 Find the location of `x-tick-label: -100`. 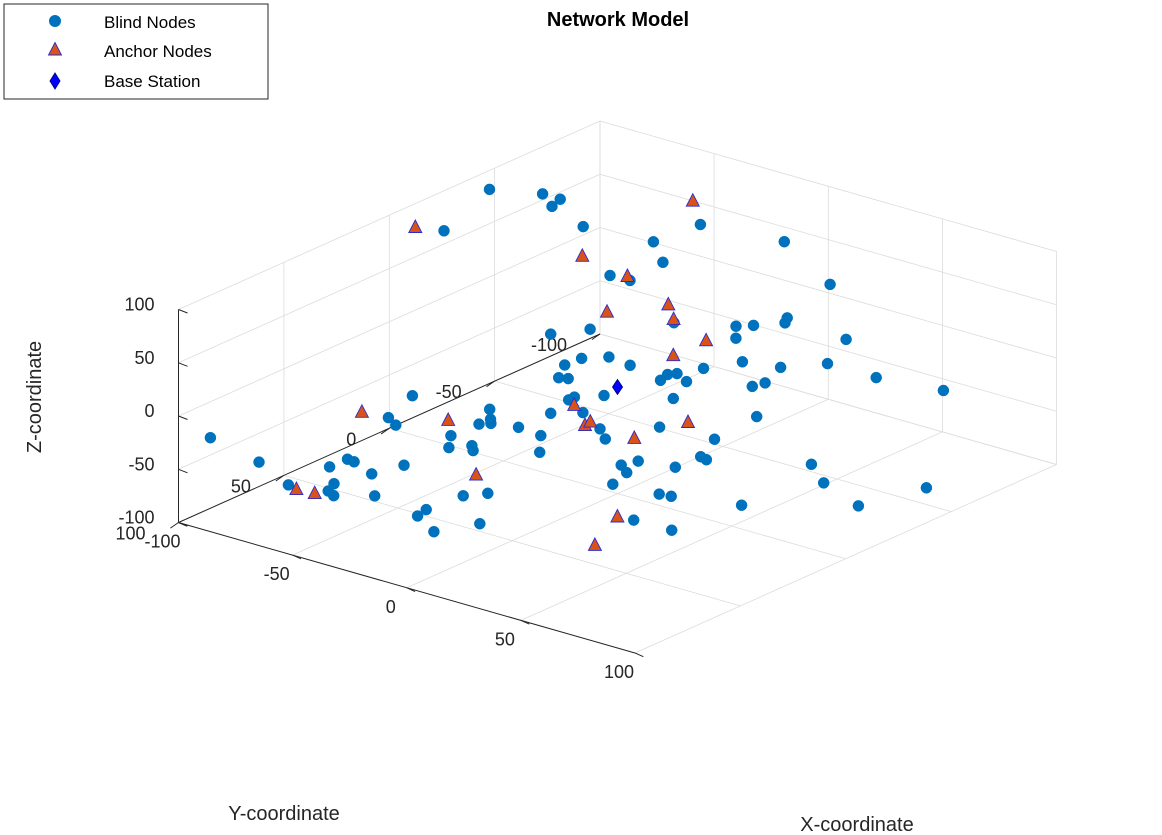

x-tick-label: -100 is located at coordinates (162, 542).